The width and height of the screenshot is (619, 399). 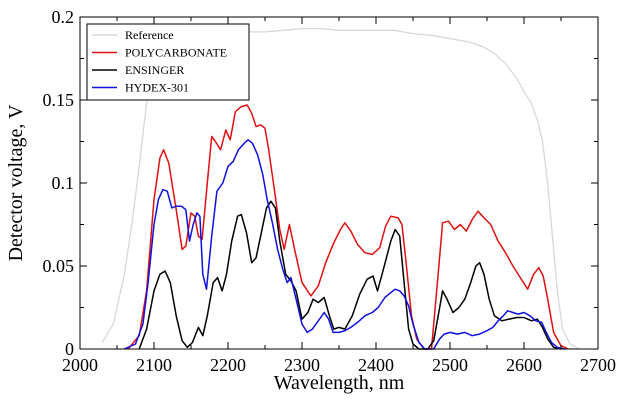 What do you see at coordinates (450, 365) in the screenshot?
I see `x-tick-label: 2500` at bounding box center [450, 365].